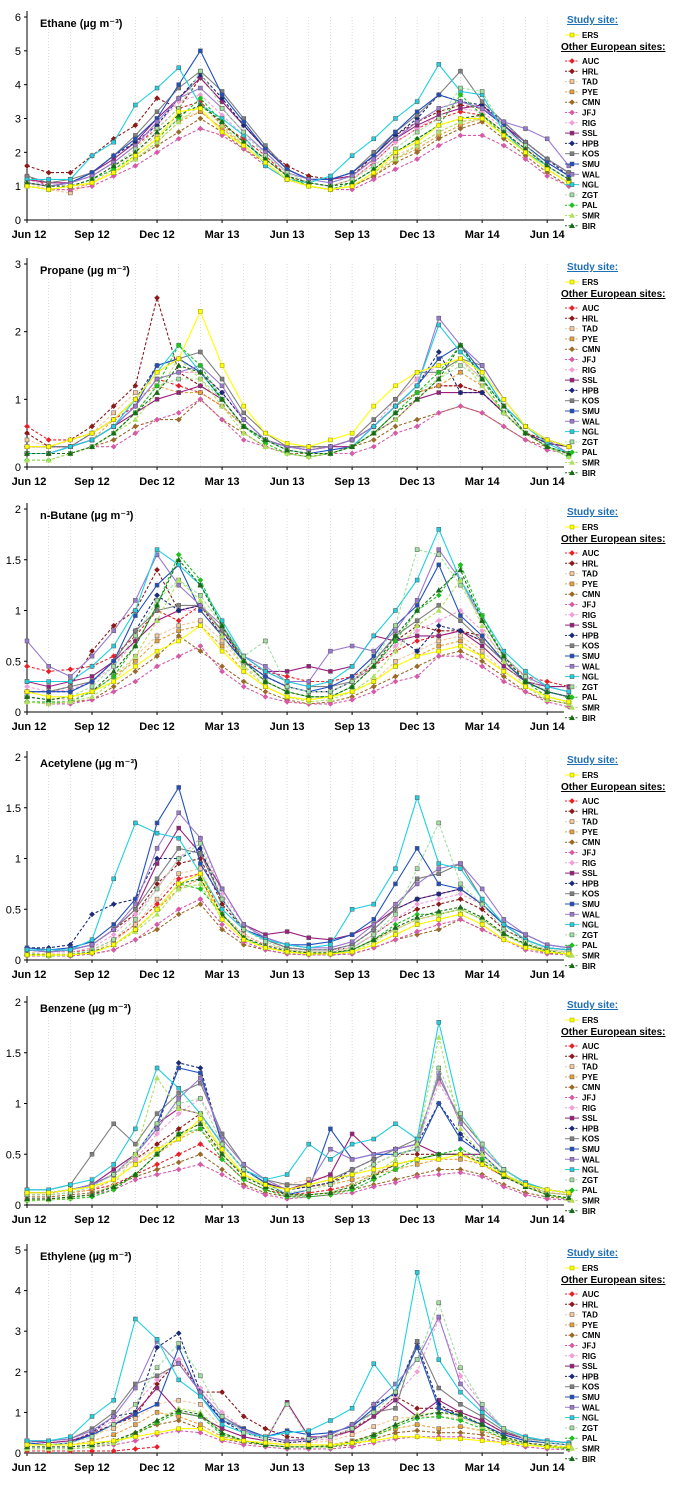  What do you see at coordinates (222, 235) in the screenshot?
I see `x-tick-label: Mar 13` at bounding box center [222, 235].